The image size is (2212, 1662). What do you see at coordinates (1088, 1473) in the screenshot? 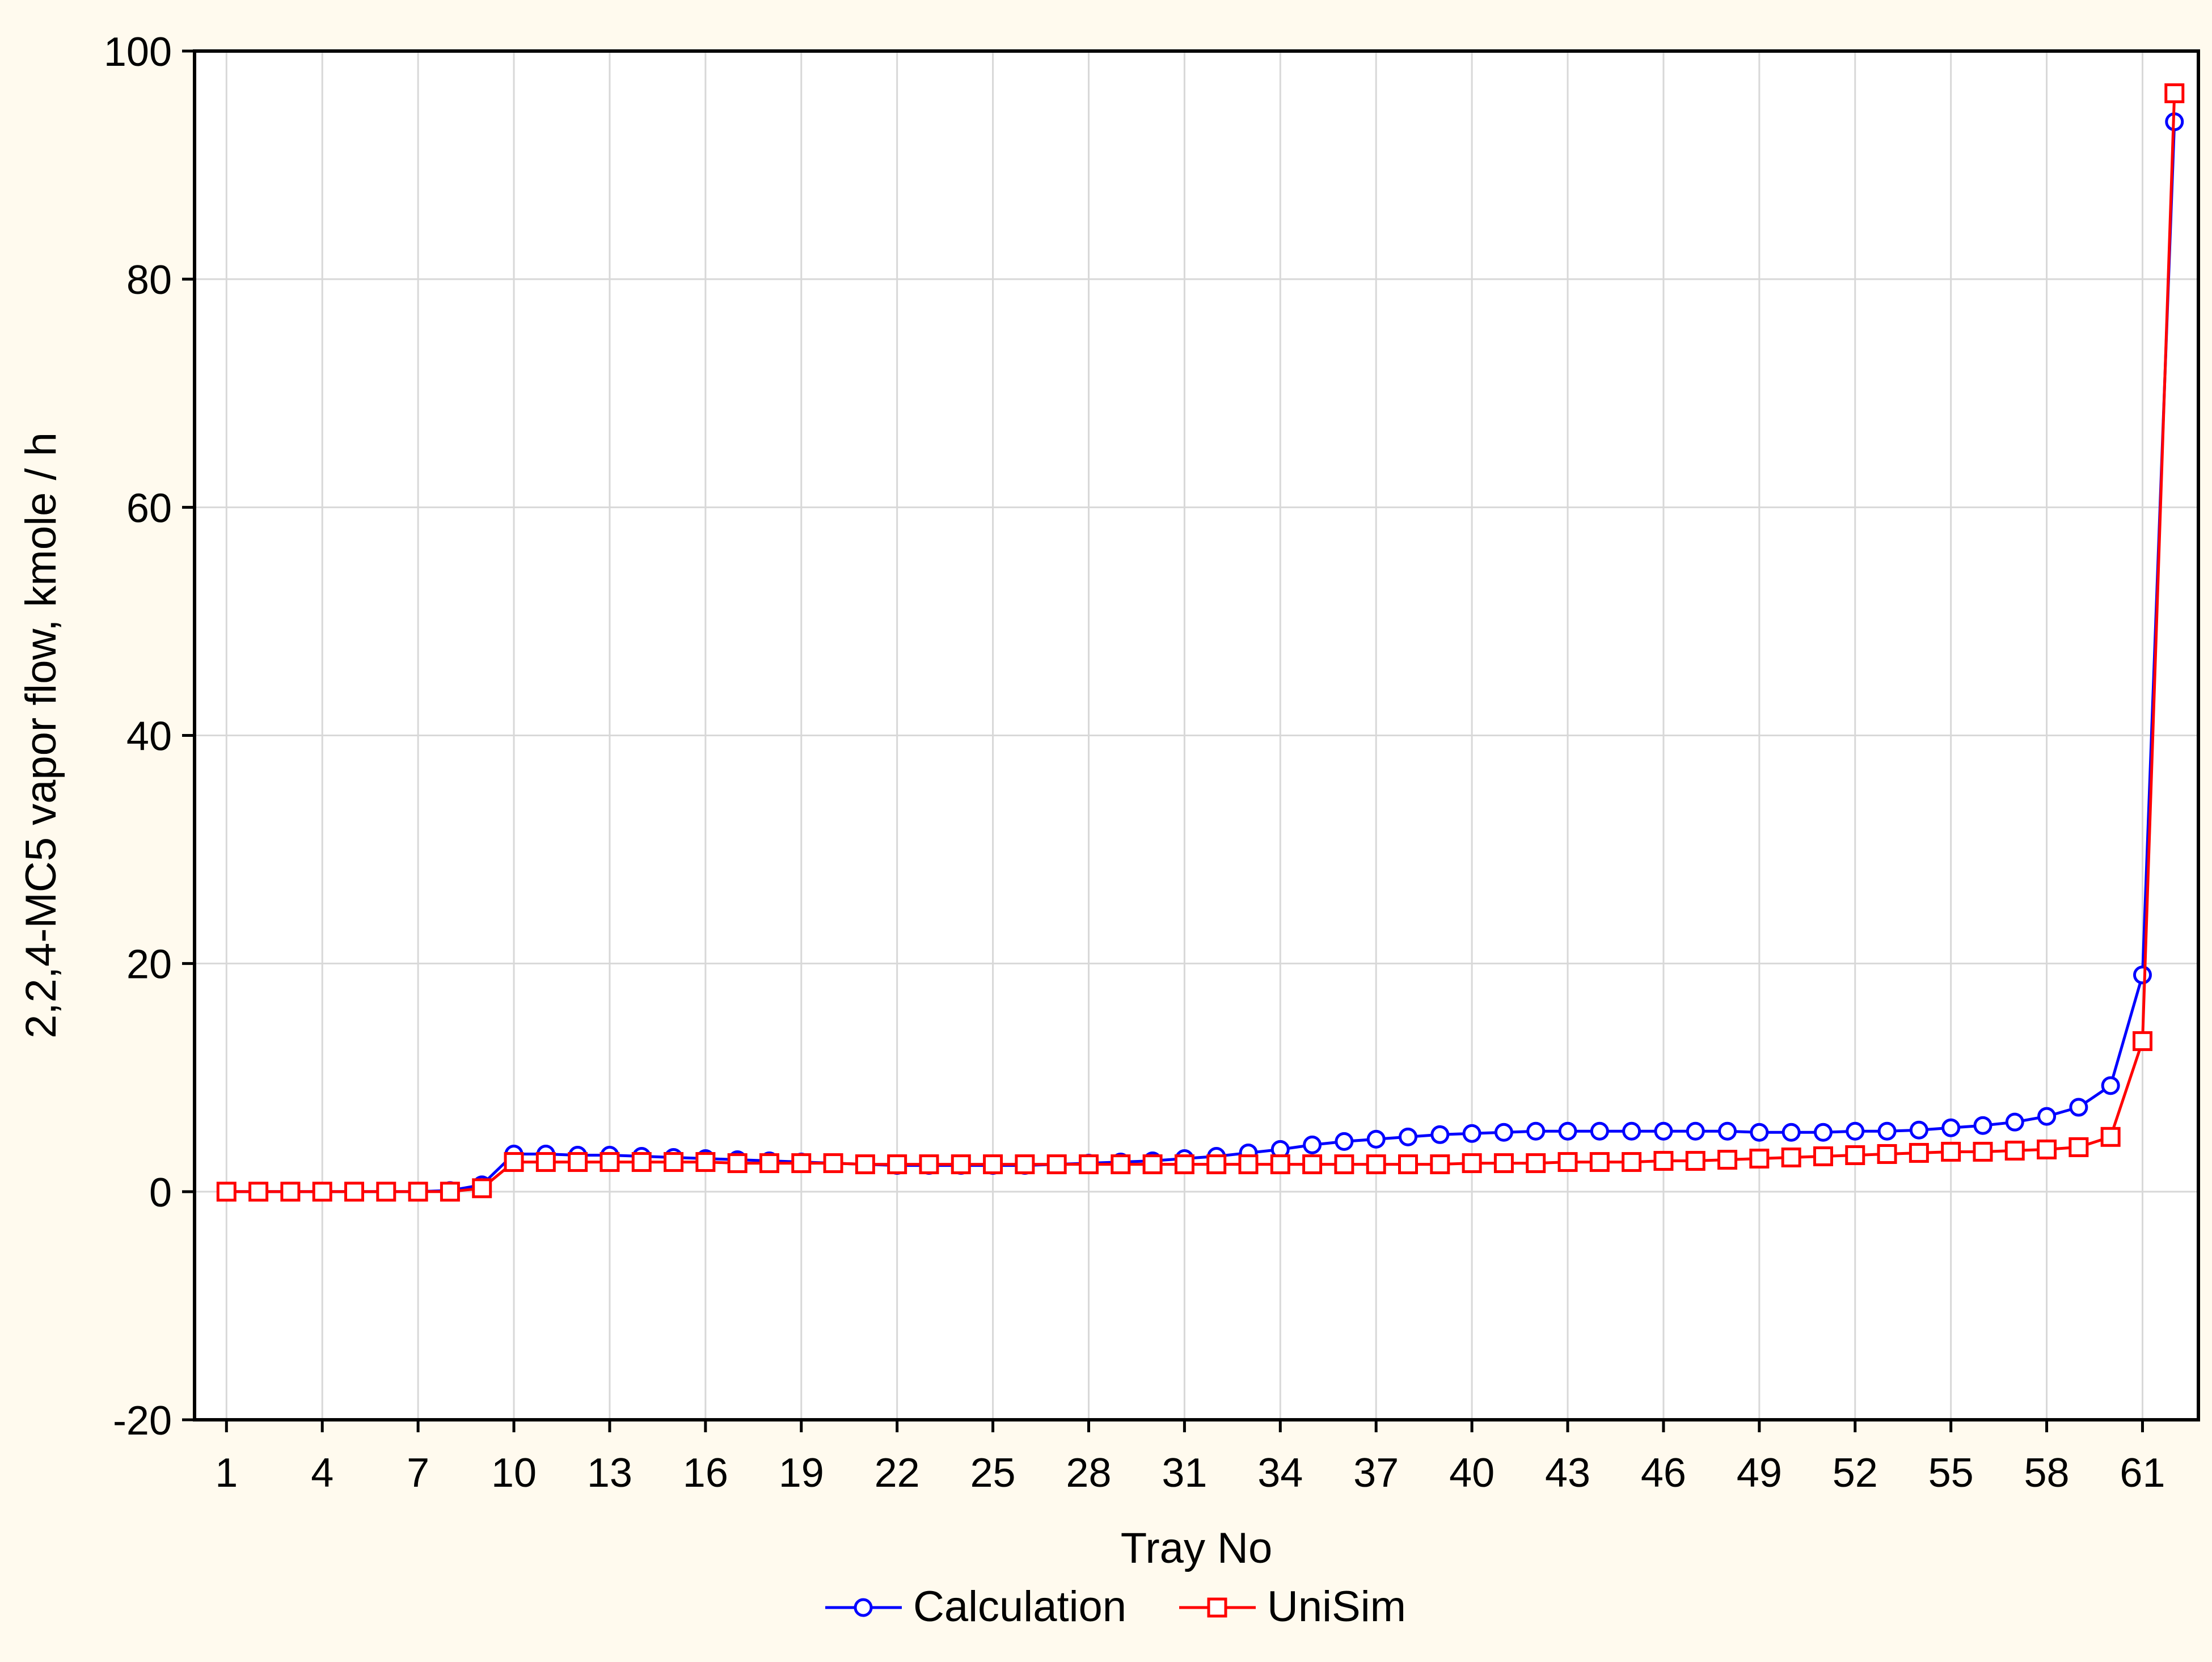
I see `x-tick-label: 28` at bounding box center [1088, 1473].